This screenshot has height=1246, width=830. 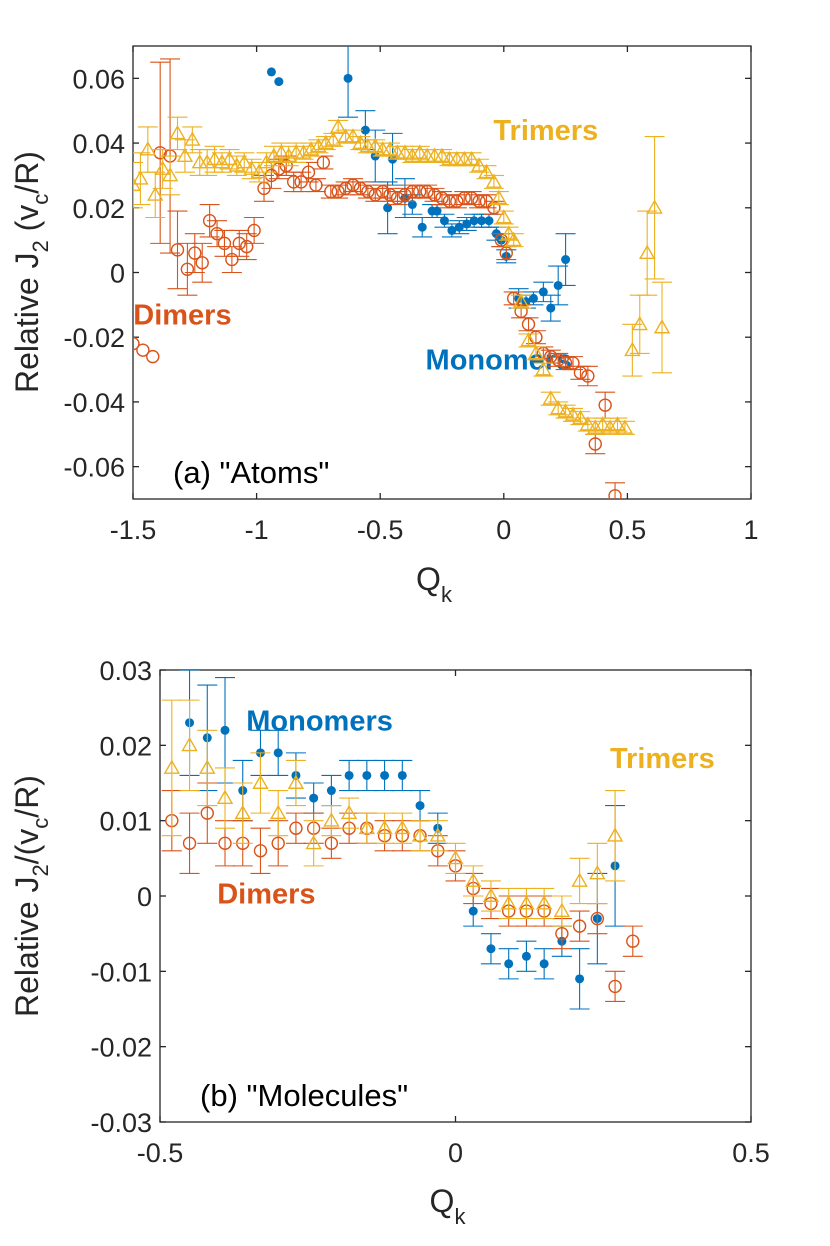 I want to click on y-tick-label: -0.02, so click(x=121, y=1048).